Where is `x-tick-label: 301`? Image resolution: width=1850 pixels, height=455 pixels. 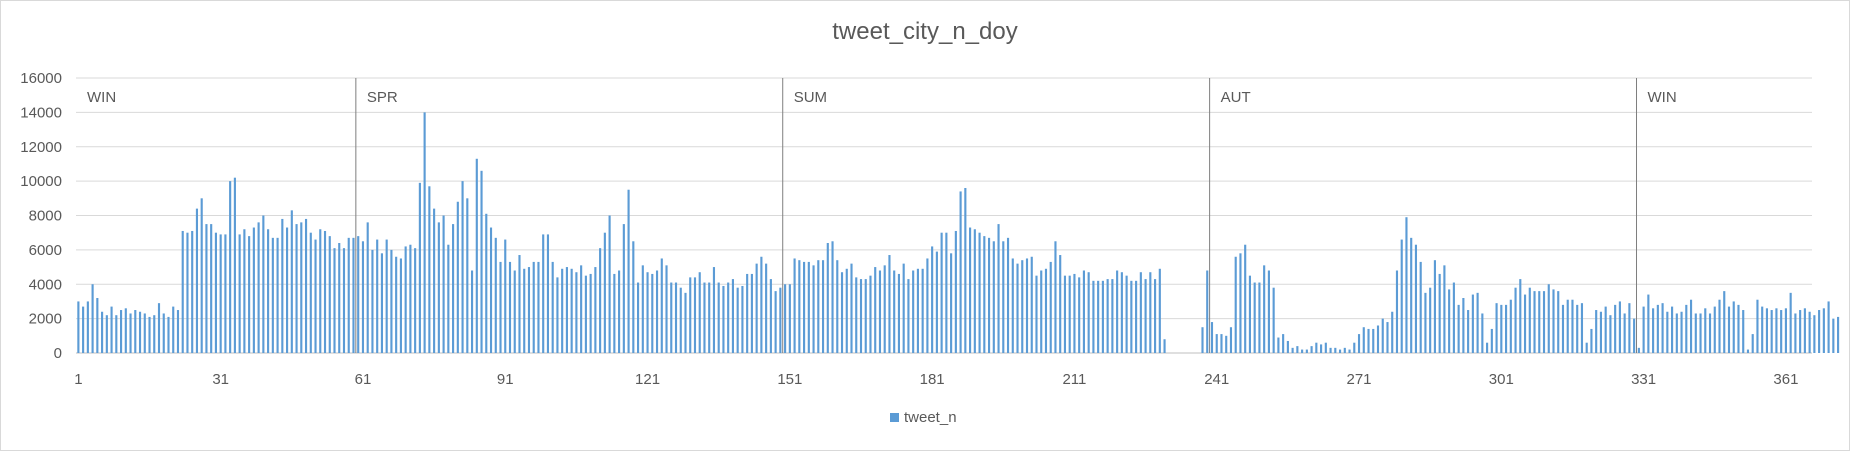 x-tick-label: 301 is located at coordinates (1501, 379).